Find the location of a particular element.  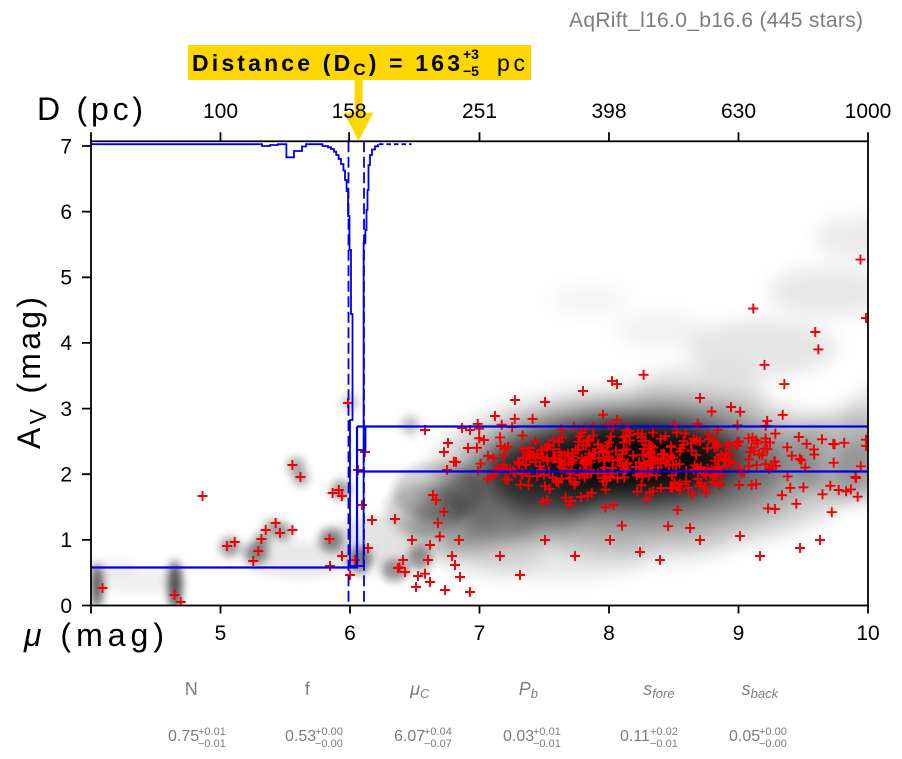

svg-text: D (pc) is located at coordinates (90, 109).